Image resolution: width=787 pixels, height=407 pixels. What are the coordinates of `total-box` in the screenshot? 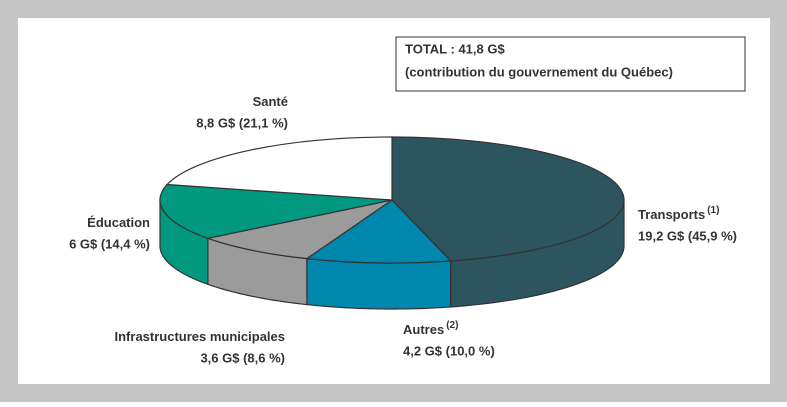 It's located at (570, 64).